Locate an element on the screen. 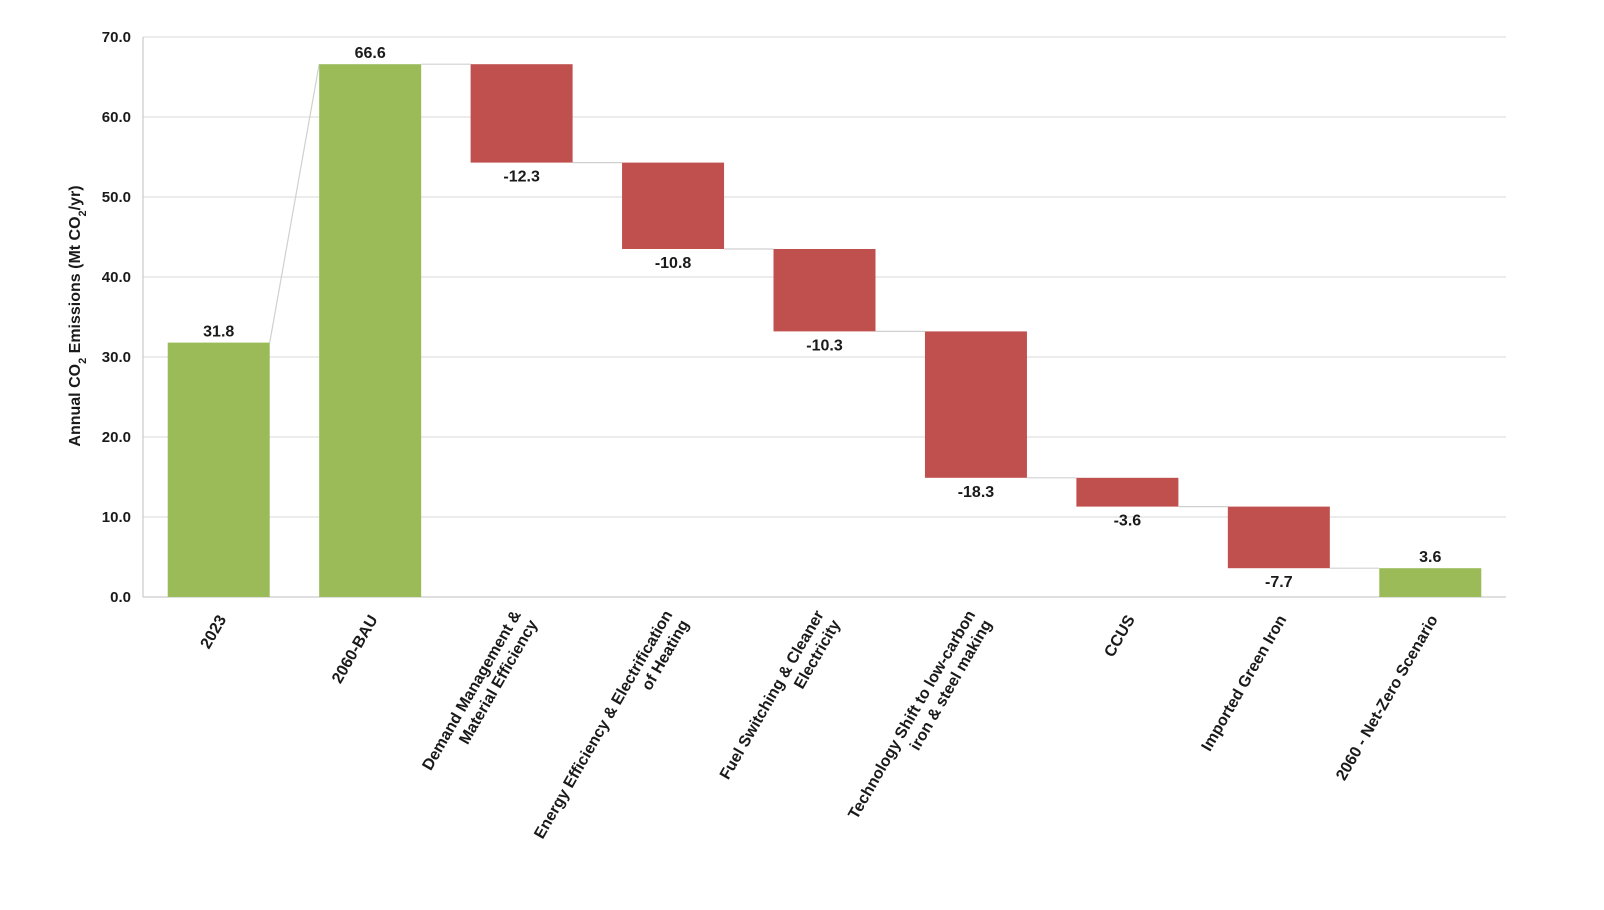  x-tick-line: CCUS is located at coordinates (1120, 636).